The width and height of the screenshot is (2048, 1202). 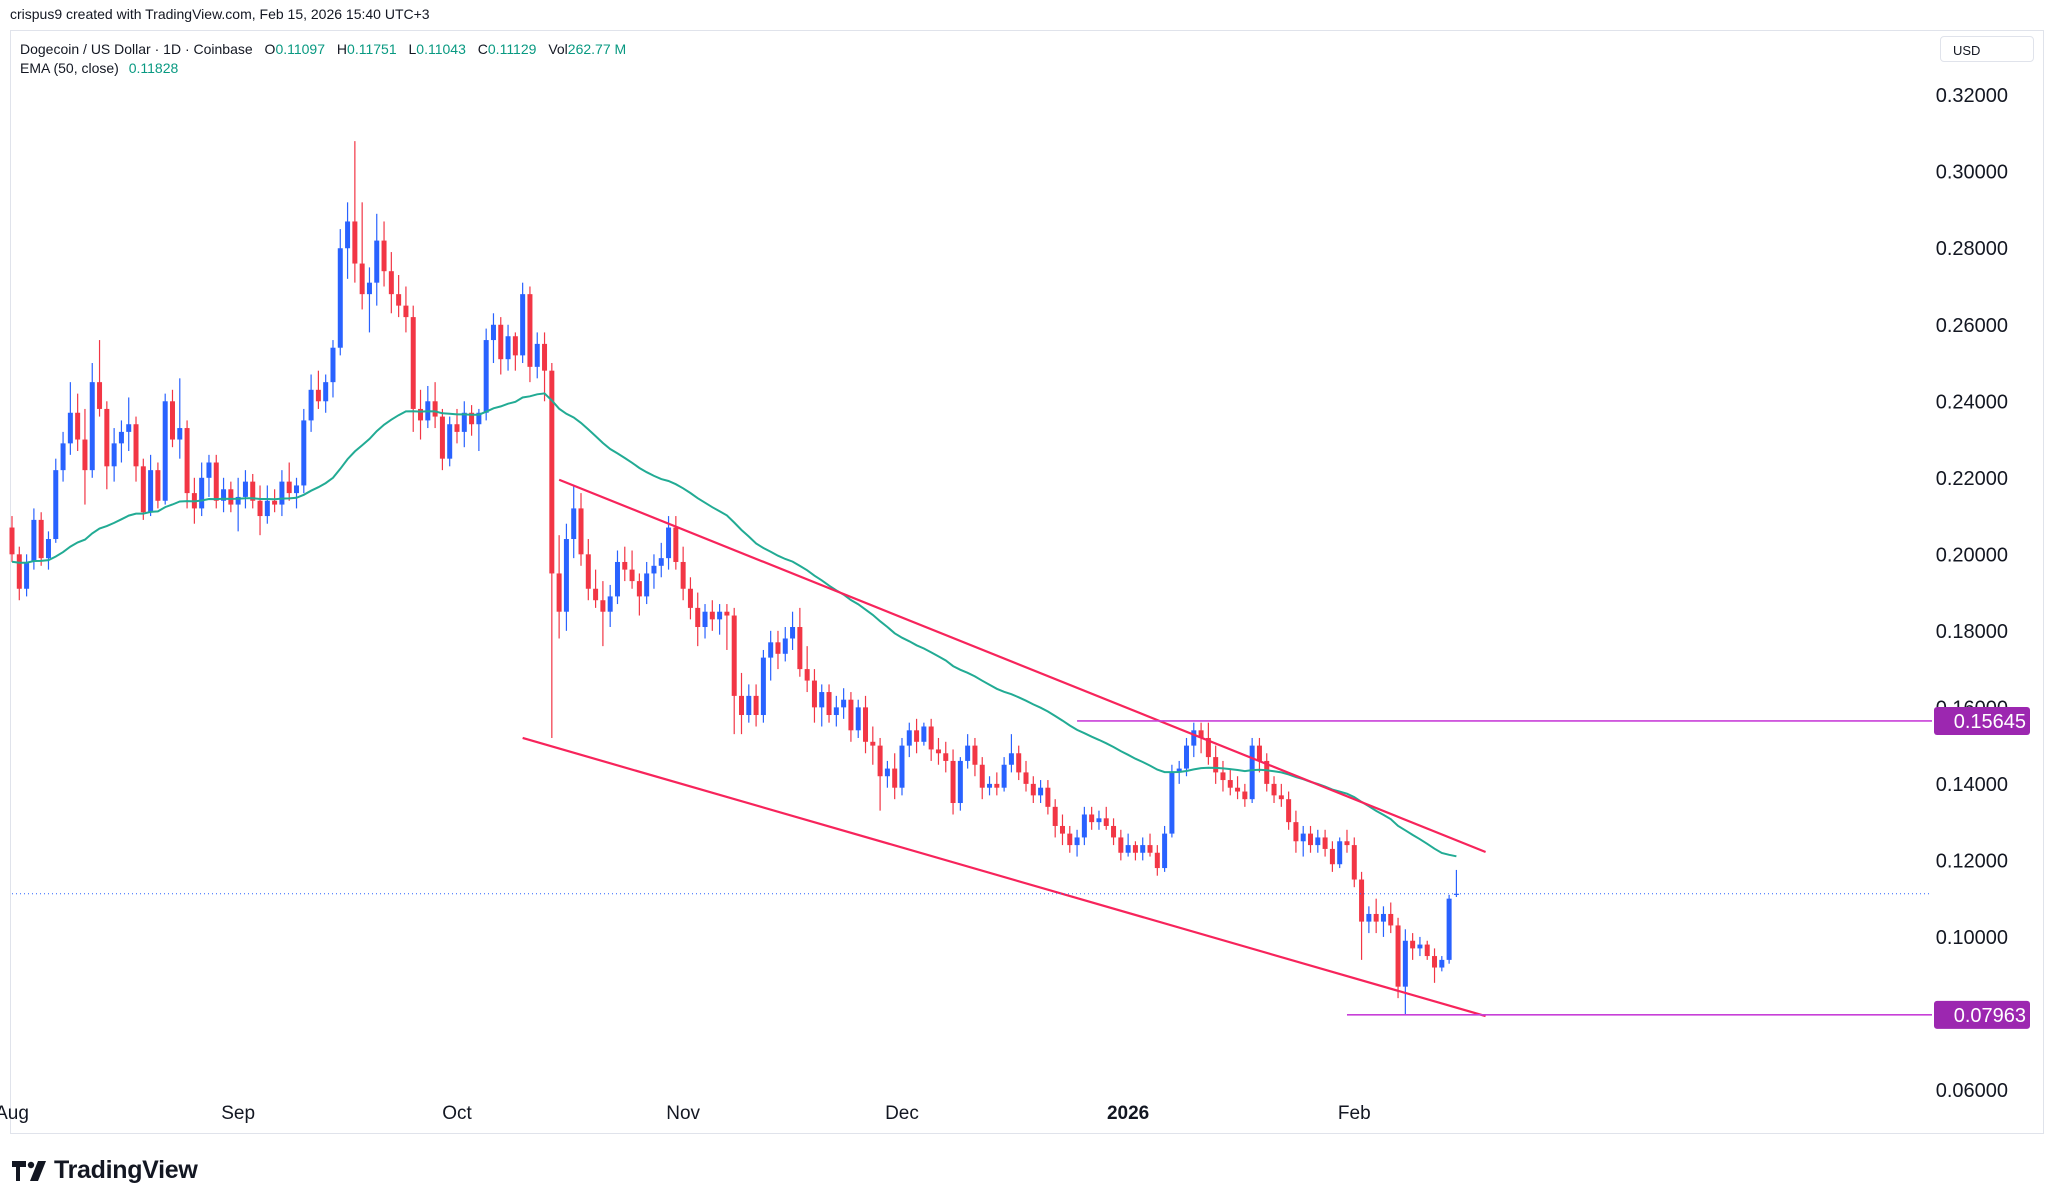 I want to click on trendline-lower, so click(x=1004, y=877).